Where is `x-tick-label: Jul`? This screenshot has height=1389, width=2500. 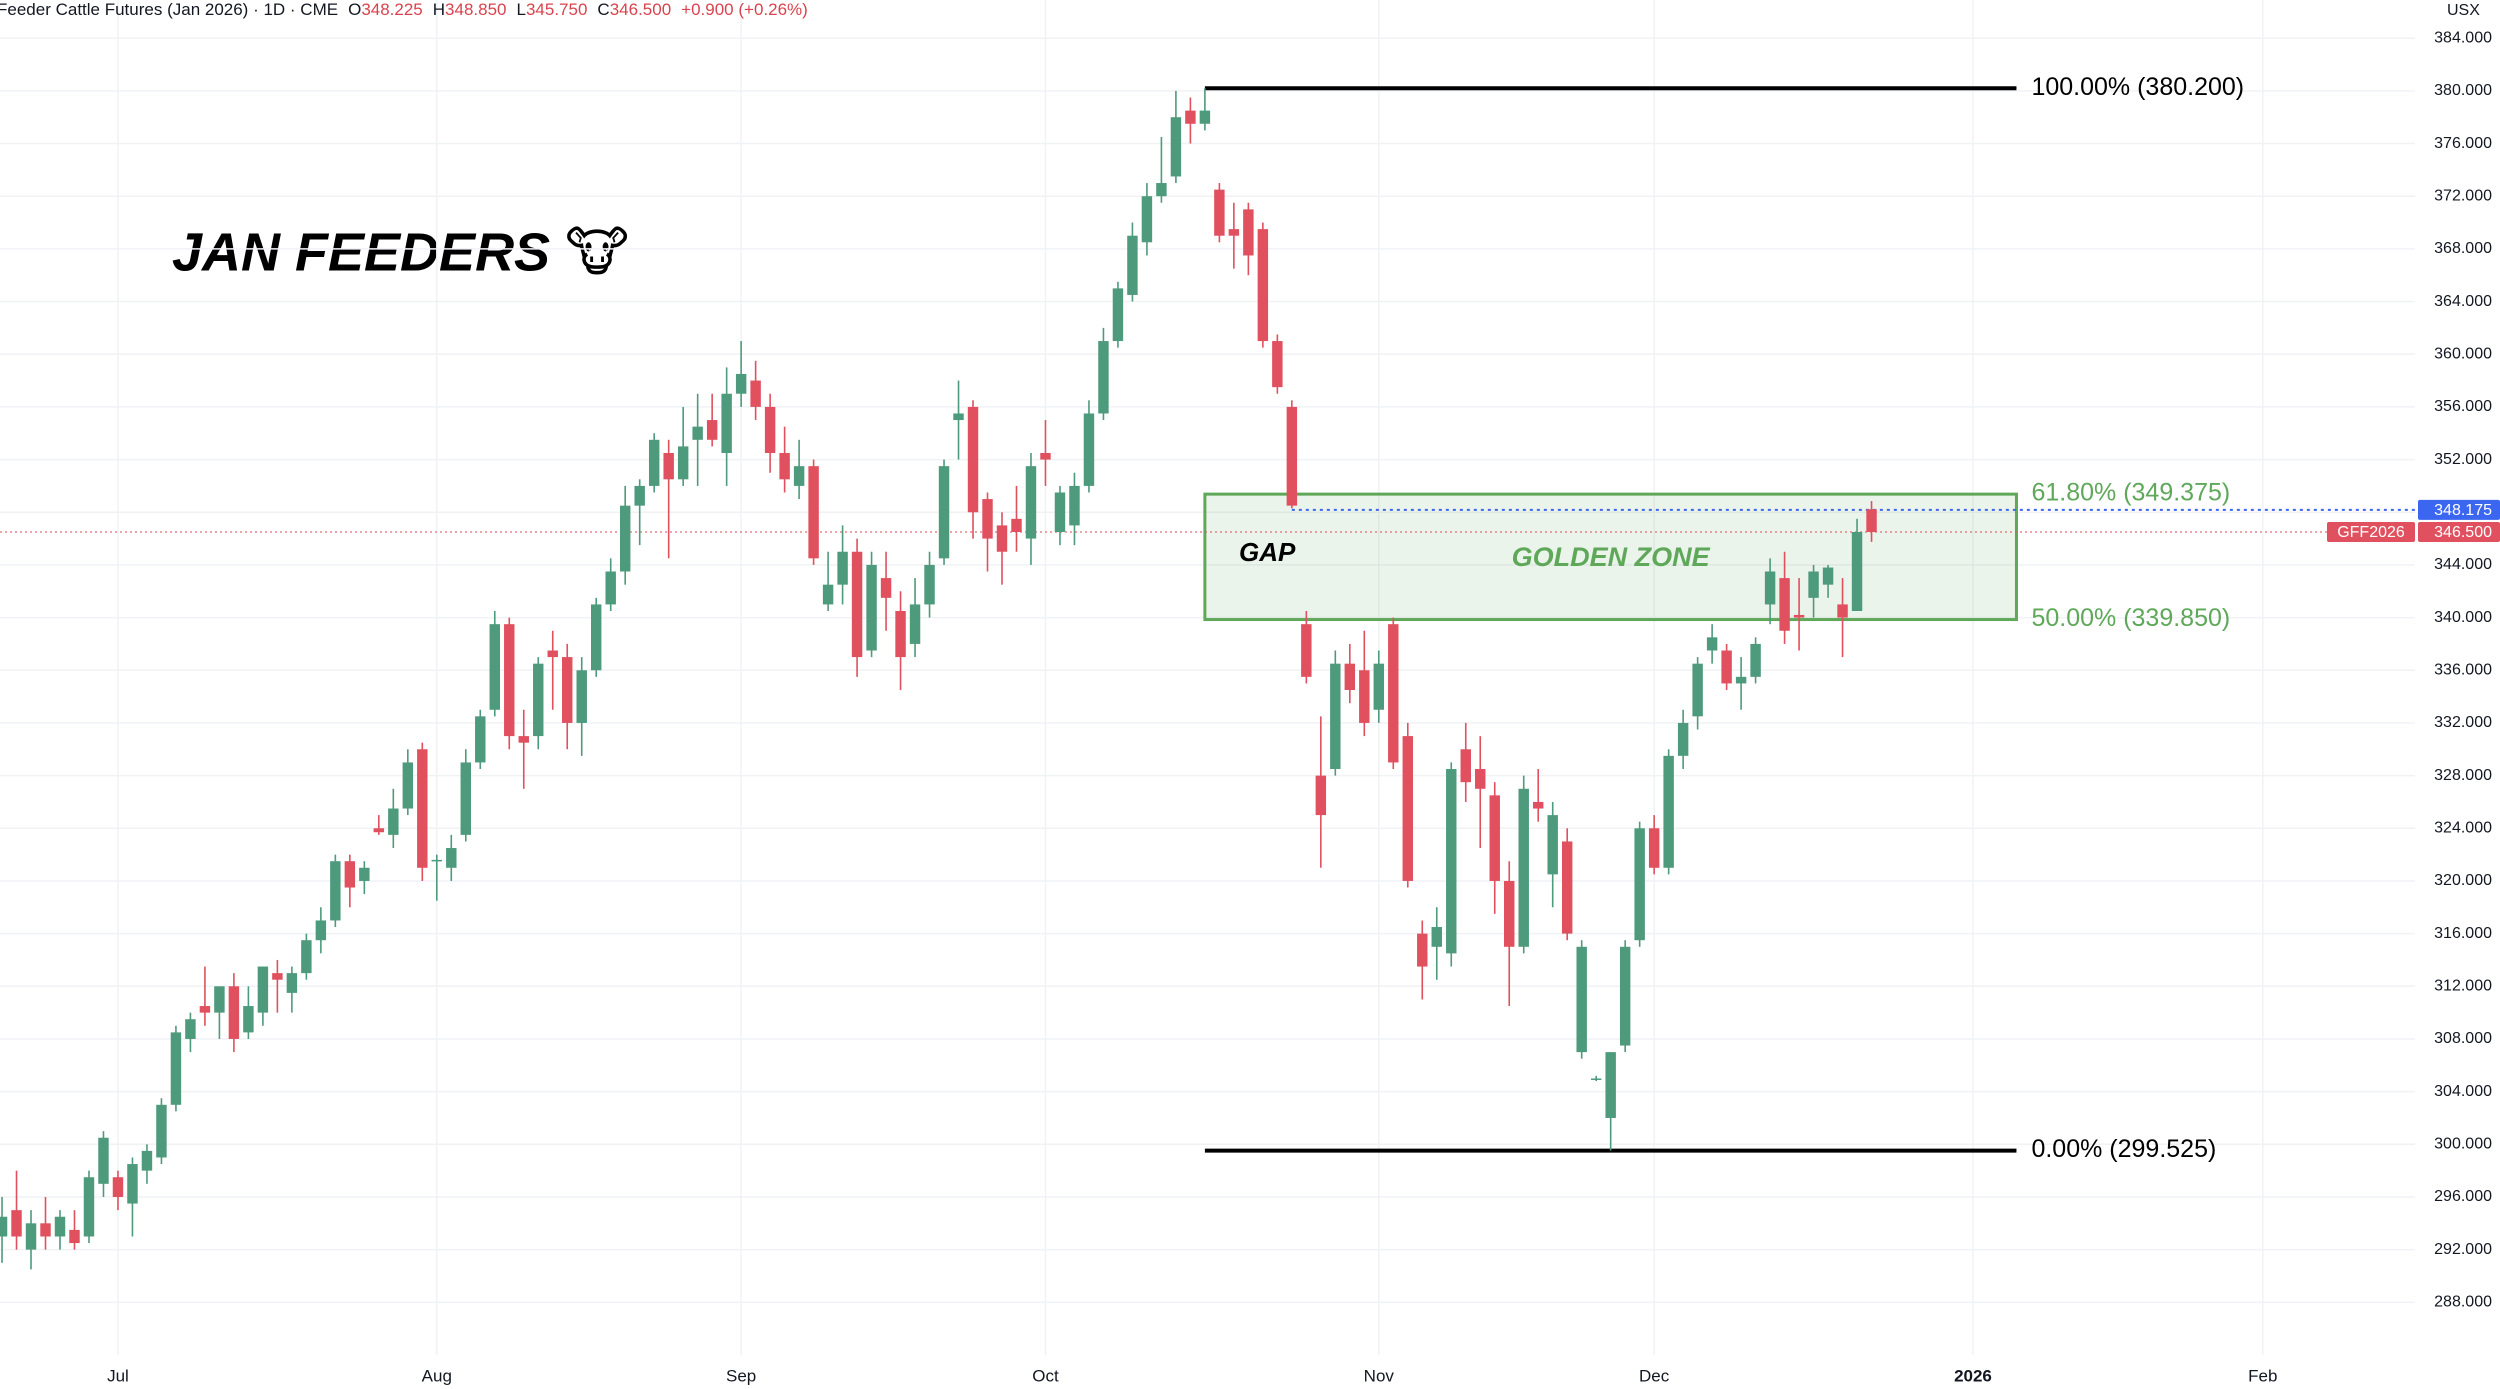
x-tick-label: Jul is located at coordinates (118, 1375).